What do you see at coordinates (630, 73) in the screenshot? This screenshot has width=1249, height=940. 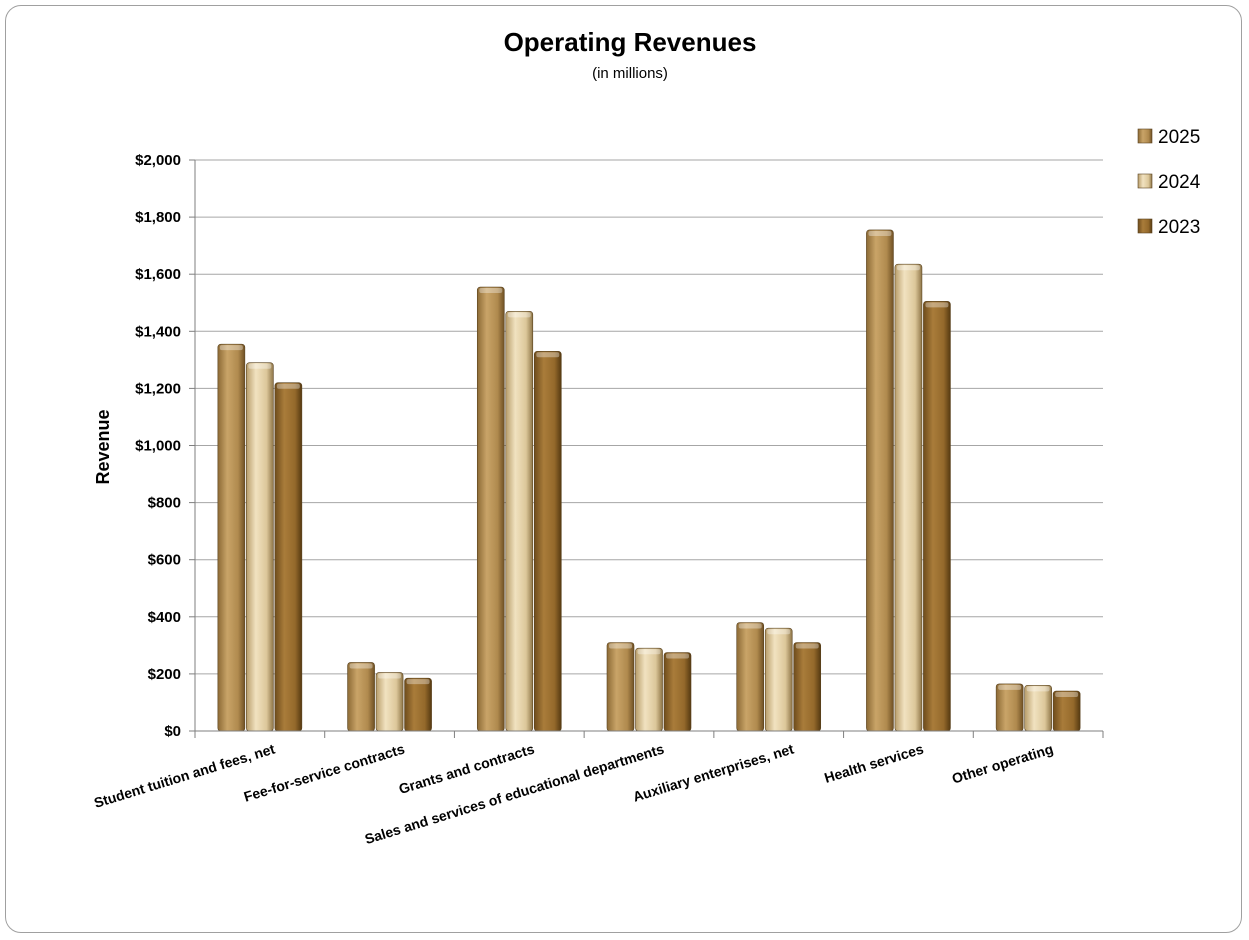 I see `chart-subtitle: (in millions)` at bounding box center [630, 73].